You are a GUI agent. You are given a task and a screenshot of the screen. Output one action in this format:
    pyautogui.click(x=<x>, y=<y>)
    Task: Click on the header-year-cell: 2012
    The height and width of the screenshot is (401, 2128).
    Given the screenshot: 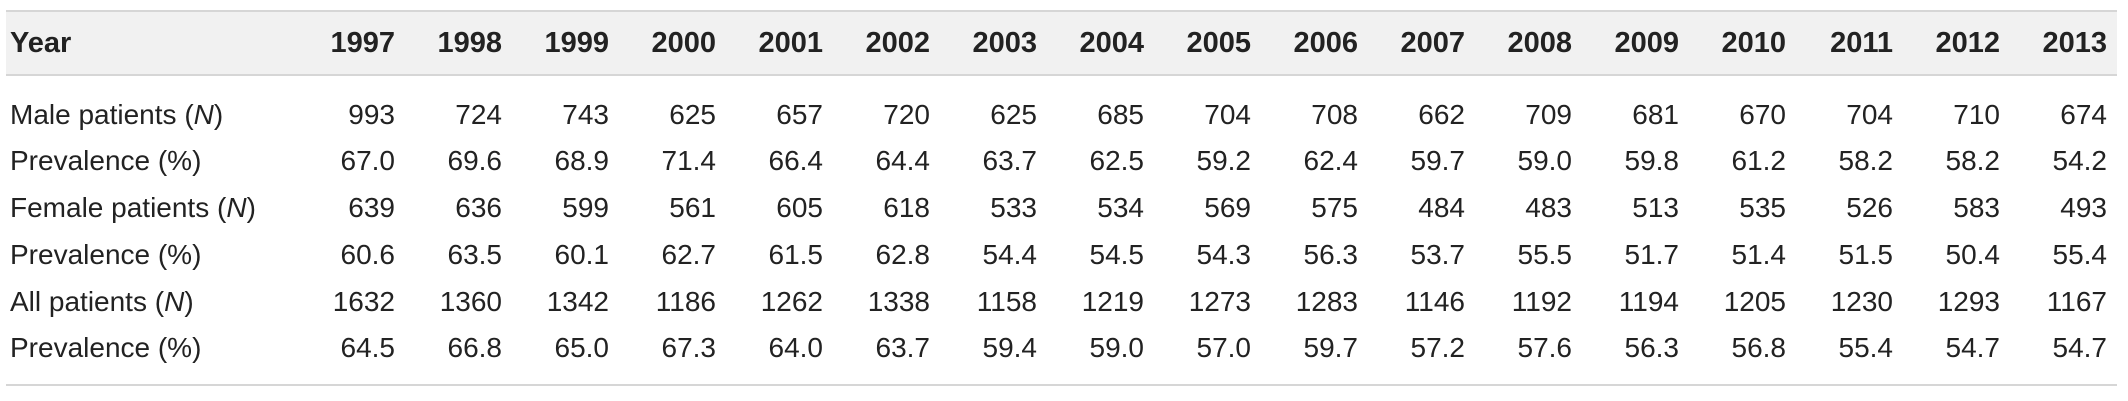 What is the action you would take?
    pyautogui.click(x=1956, y=43)
    